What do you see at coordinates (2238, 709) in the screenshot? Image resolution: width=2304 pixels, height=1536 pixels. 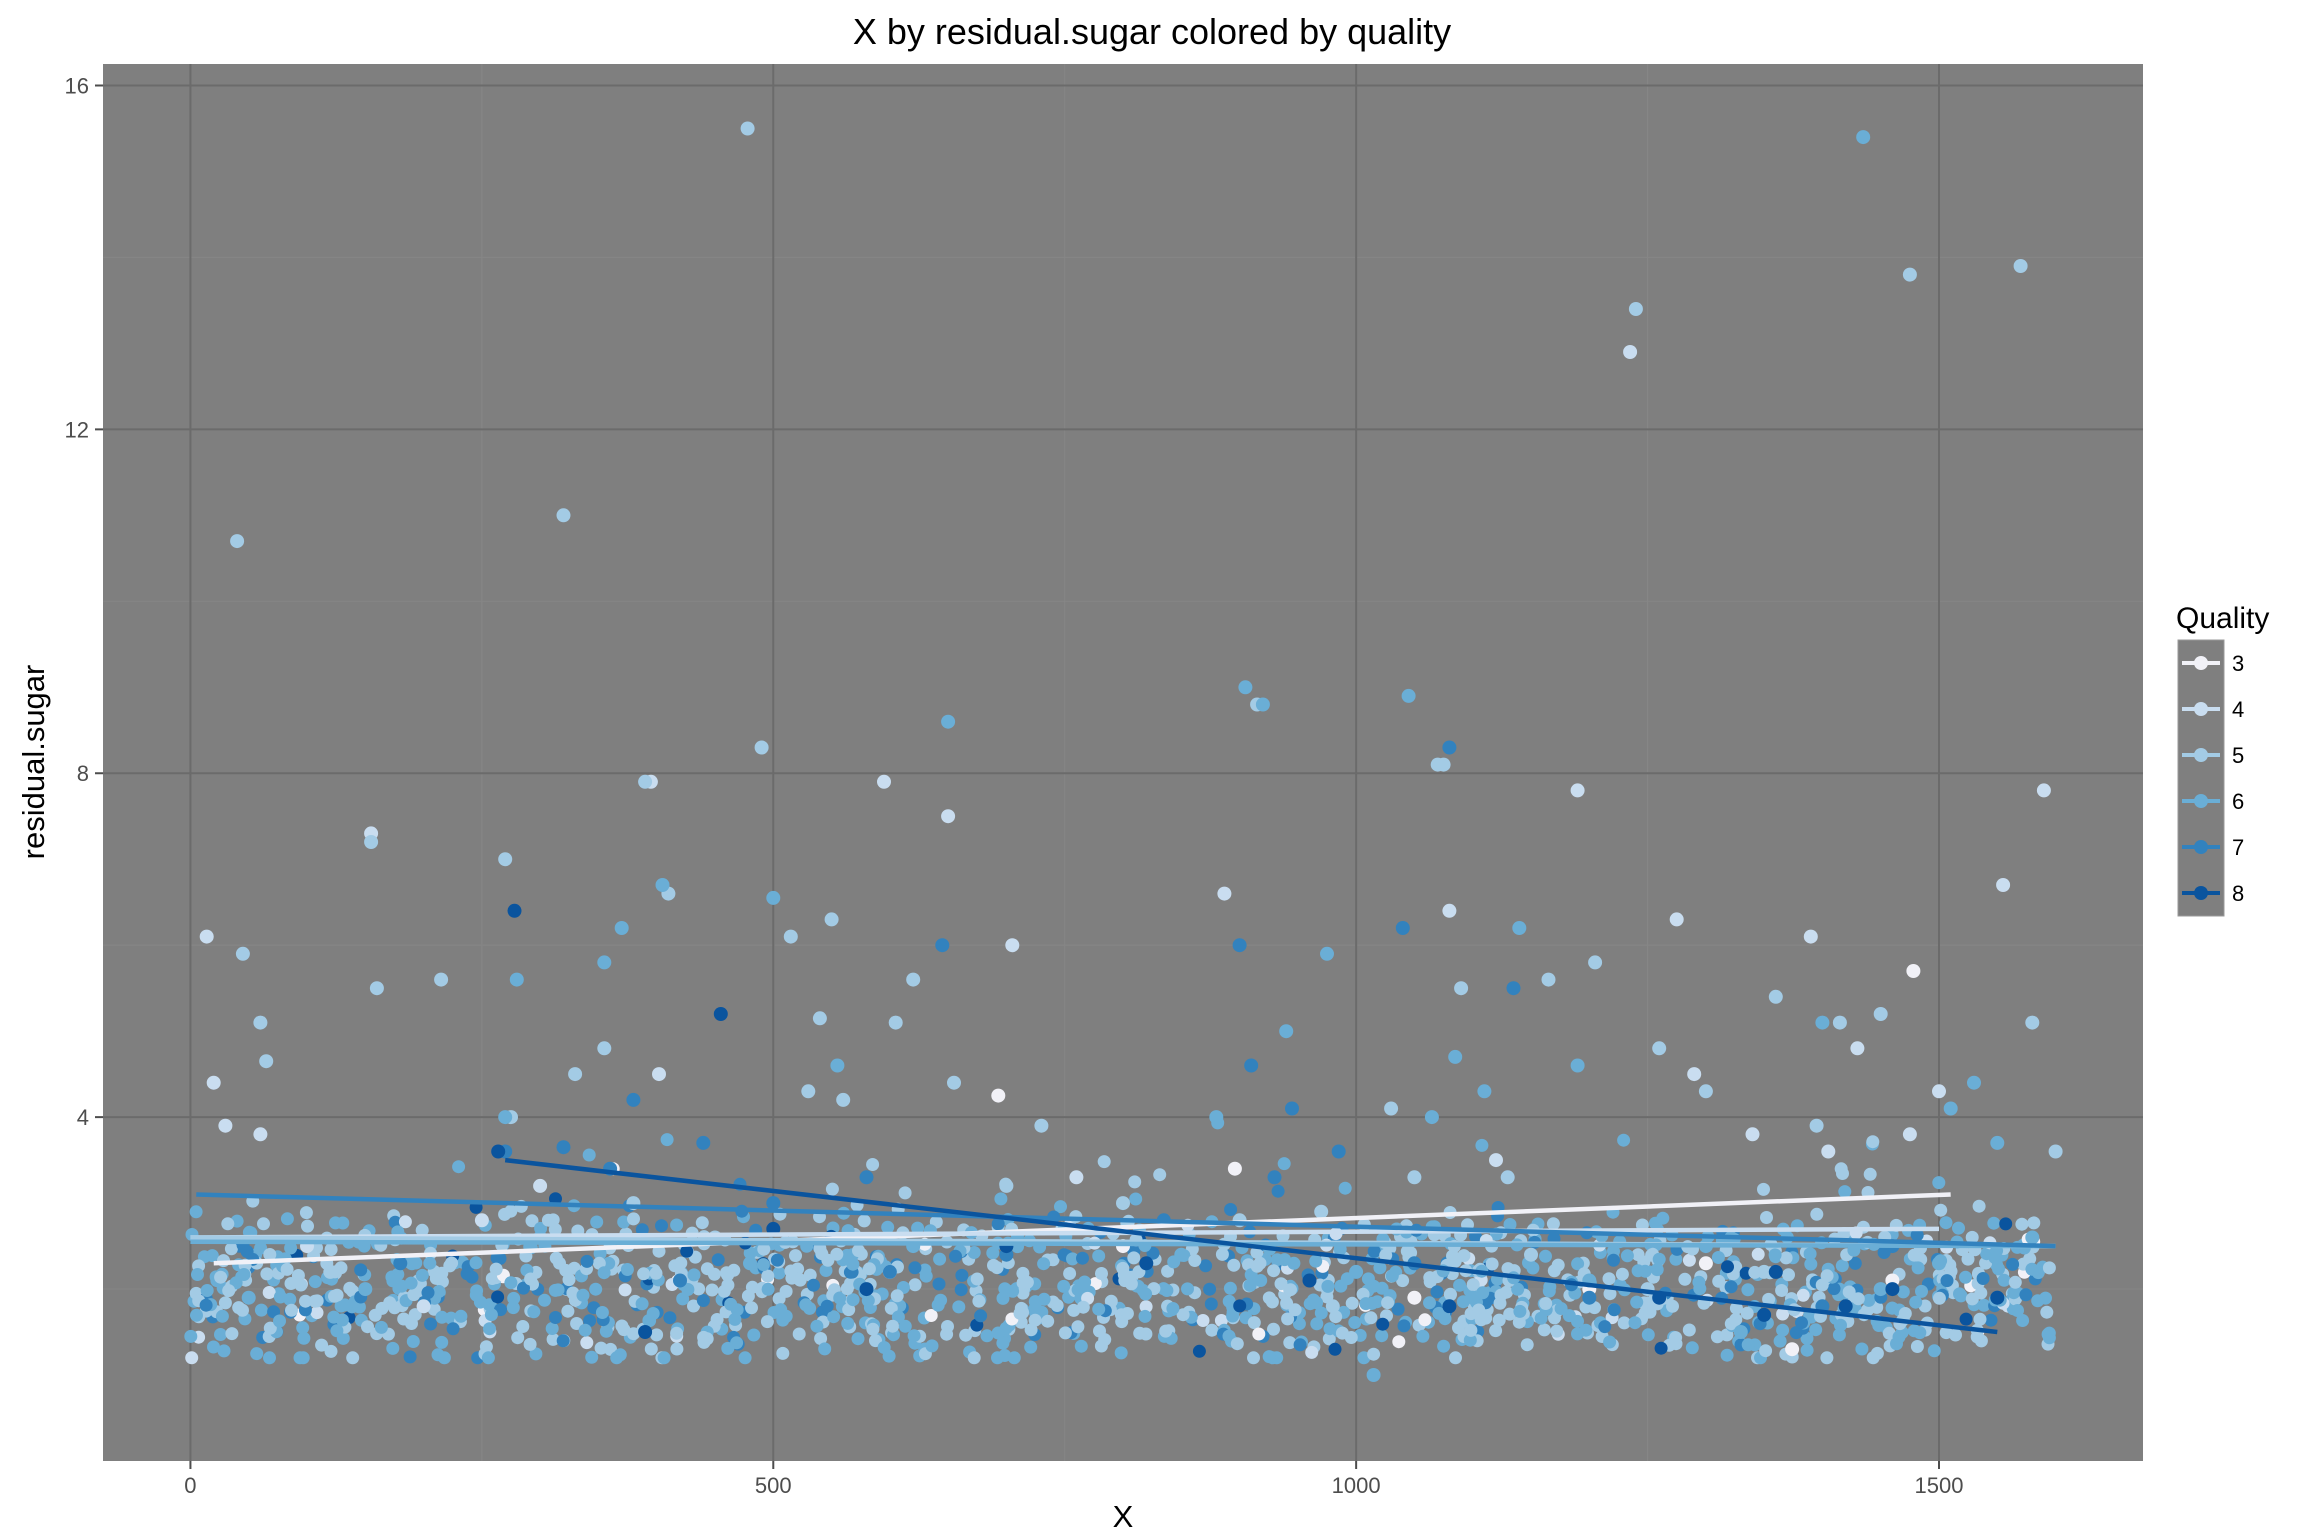 I see `legend-label: 4` at bounding box center [2238, 709].